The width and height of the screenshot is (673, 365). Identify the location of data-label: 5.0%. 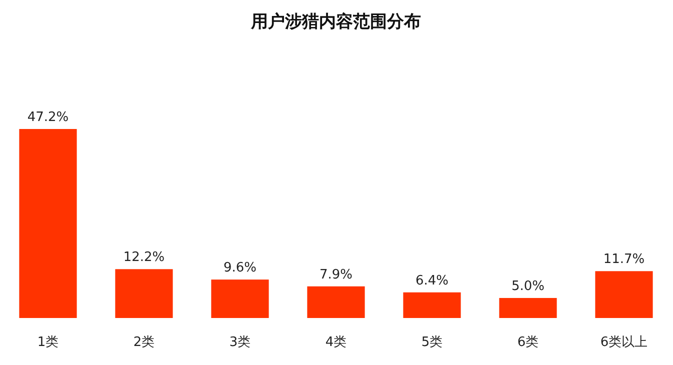
(528, 286).